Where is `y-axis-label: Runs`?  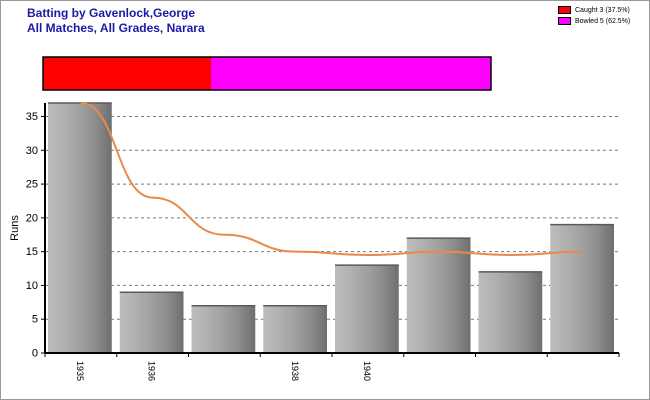 y-axis-label: Runs is located at coordinates (15, 228).